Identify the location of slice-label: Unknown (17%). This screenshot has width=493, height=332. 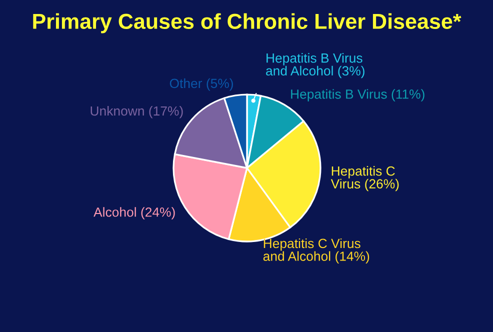
(136, 112).